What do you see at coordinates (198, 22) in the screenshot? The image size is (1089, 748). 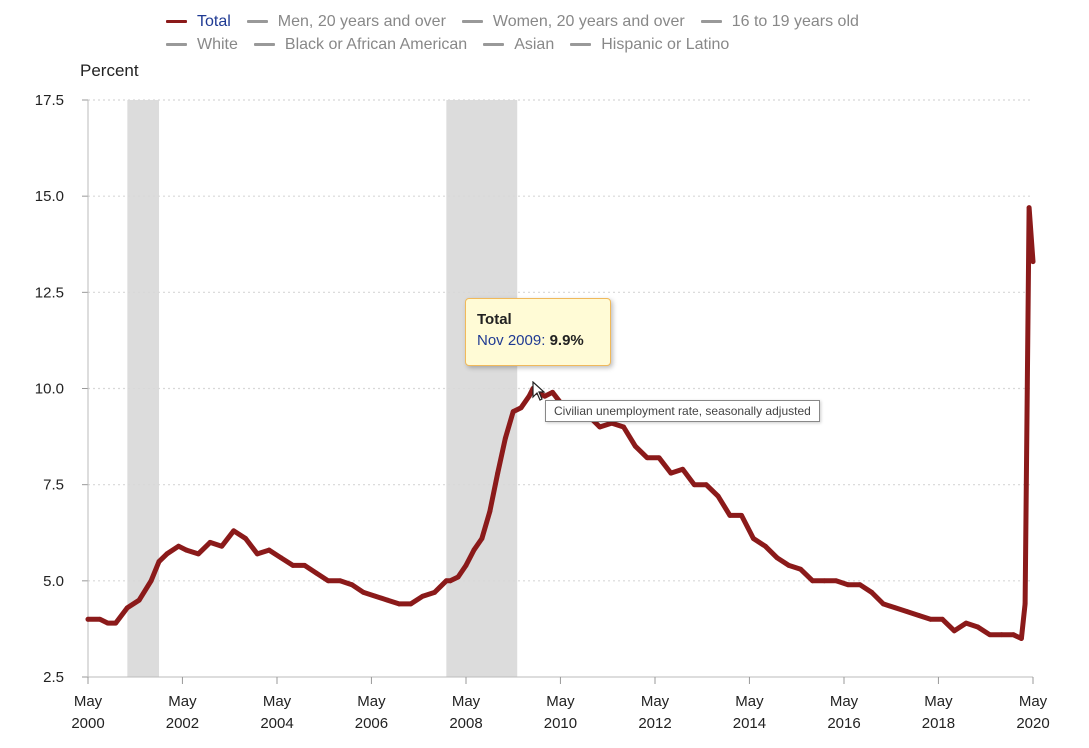 I see `legend-item-total: Total` at bounding box center [198, 22].